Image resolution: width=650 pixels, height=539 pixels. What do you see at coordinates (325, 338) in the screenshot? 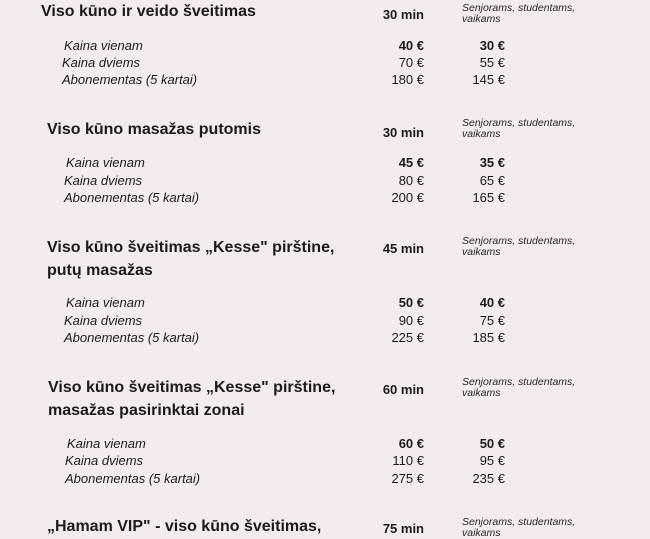
I see `price-row: Abonementas (5 kartai) 225 € 185 €` at bounding box center [325, 338].